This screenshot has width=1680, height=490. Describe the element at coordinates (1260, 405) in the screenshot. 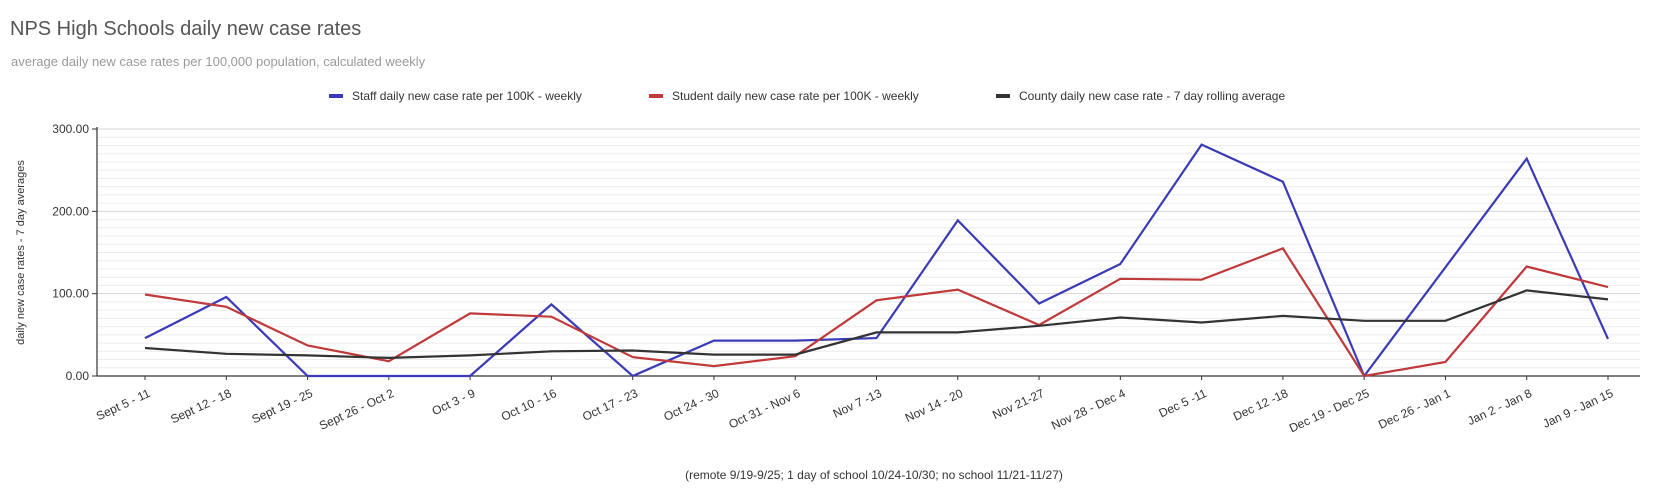

I see `x-tick-label: Dec 12 -18` at that location.